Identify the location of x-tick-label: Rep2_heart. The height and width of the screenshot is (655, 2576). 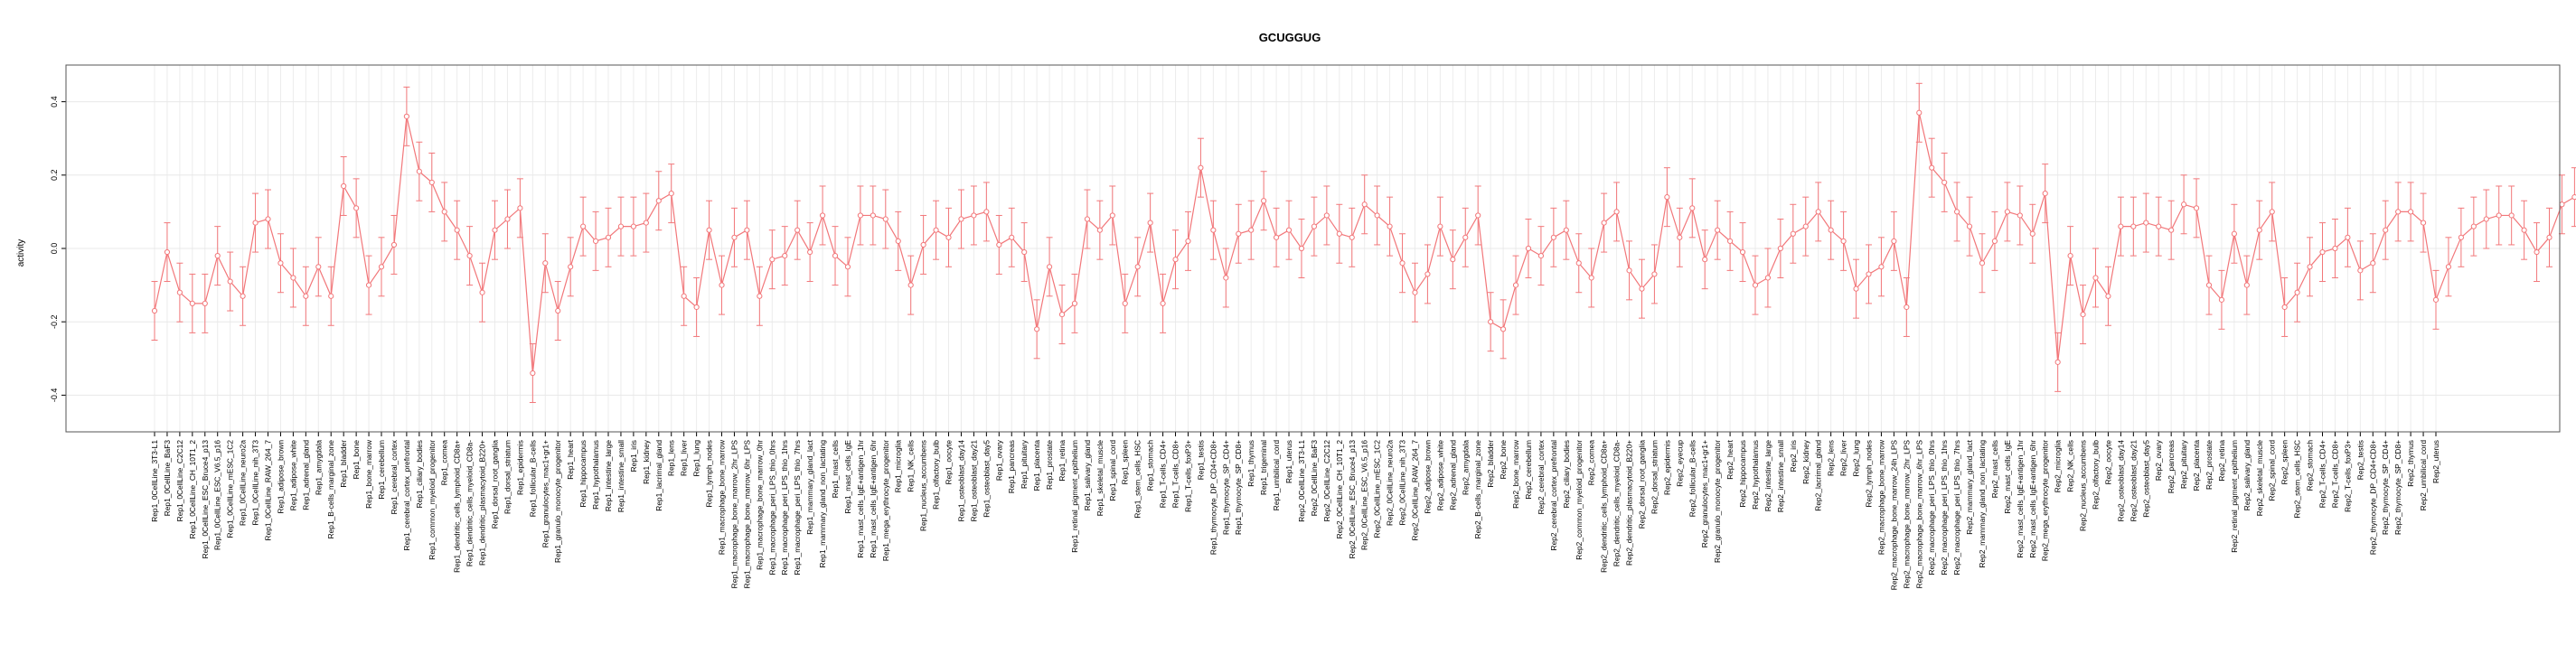
(1730, 459).